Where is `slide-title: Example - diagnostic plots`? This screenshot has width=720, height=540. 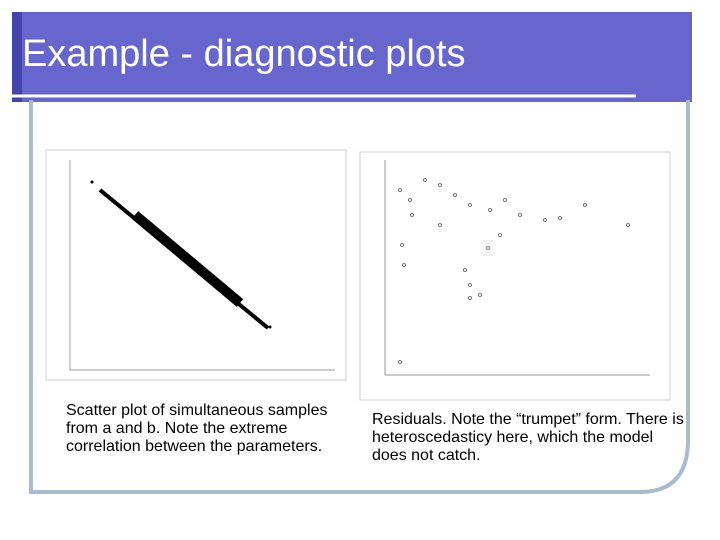
slide-title: Example - diagnostic plots is located at coordinates (244, 54).